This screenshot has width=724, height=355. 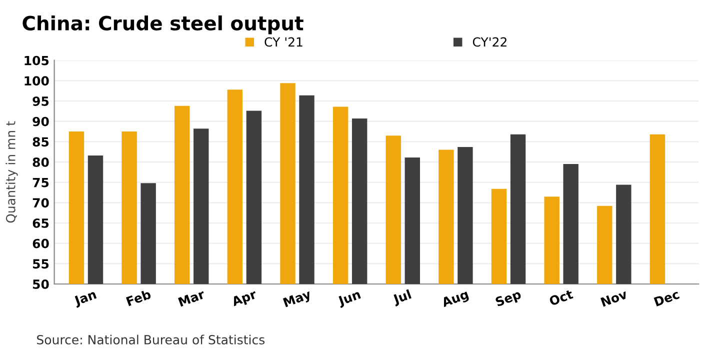 I want to click on x-tick-label: Apr, so click(x=244, y=299).